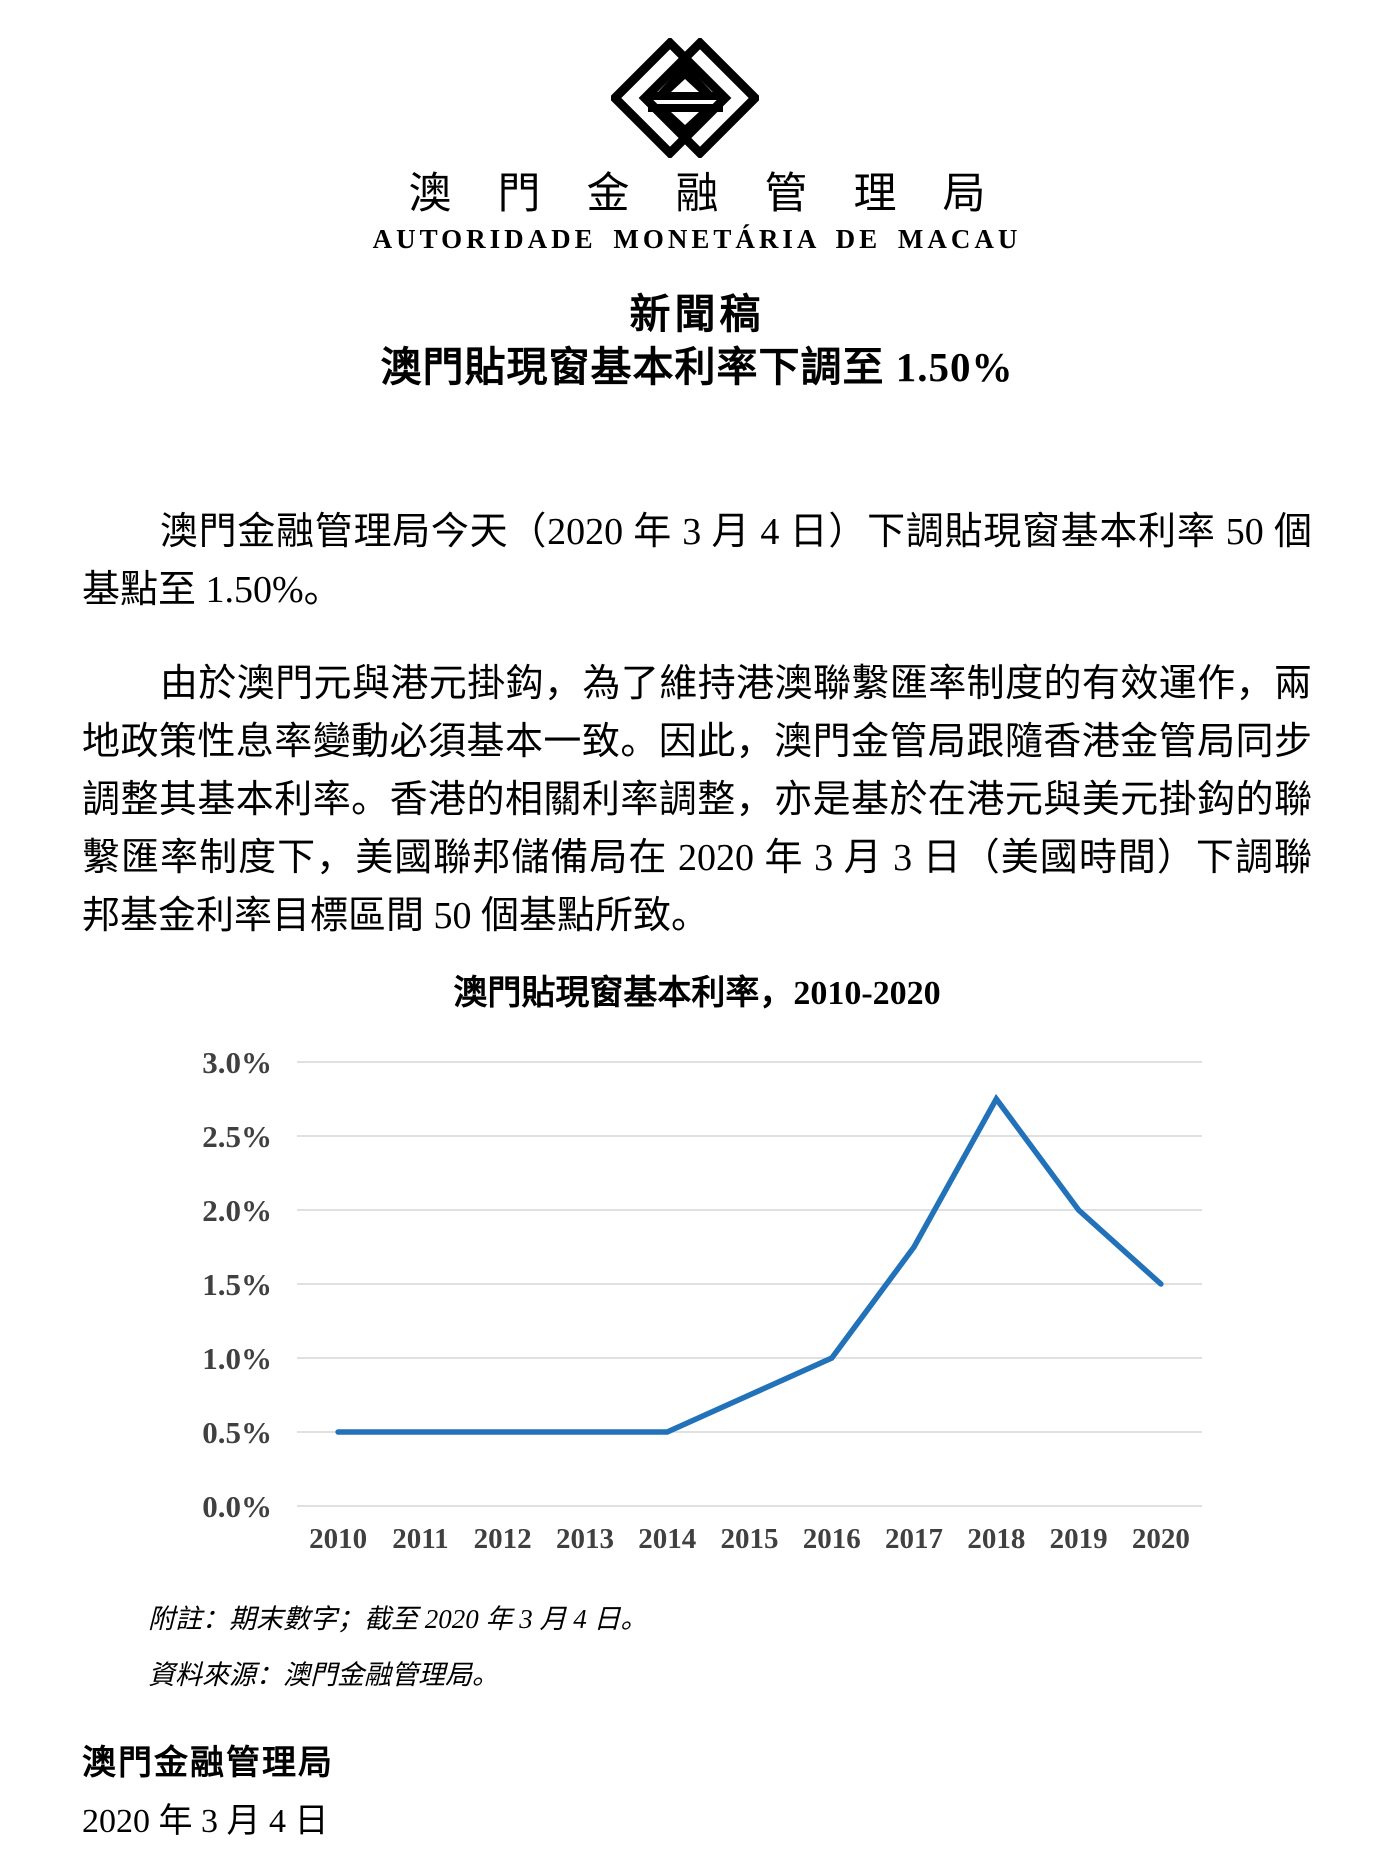 This screenshot has height=1850, width=1394. What do you see at coordinates (208, 1763) in the screenshot?
I see `signature-org: 澳門金融管理局` at bounding box center [208, 1763].